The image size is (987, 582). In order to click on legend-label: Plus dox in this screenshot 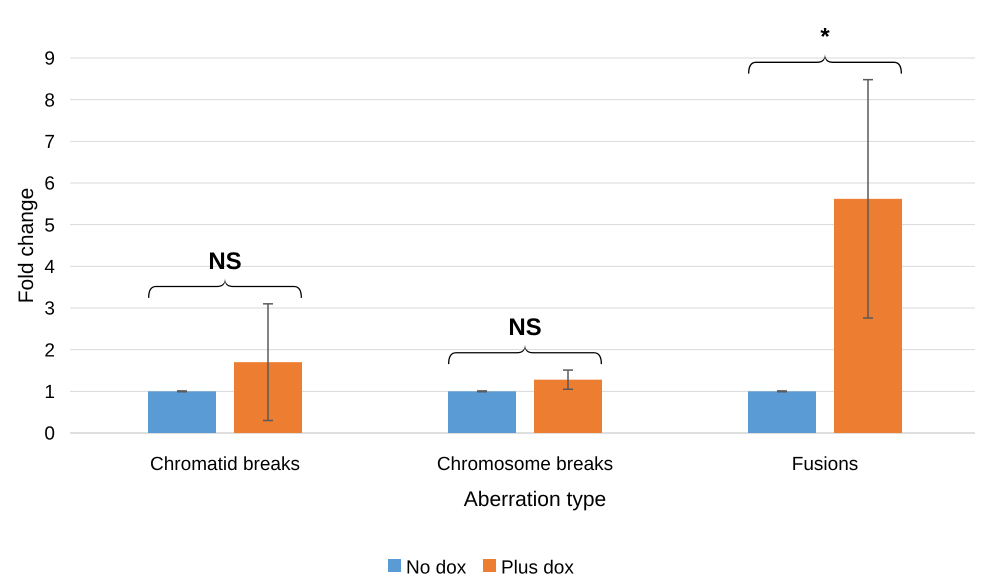, I will do `click(537, 568)`.